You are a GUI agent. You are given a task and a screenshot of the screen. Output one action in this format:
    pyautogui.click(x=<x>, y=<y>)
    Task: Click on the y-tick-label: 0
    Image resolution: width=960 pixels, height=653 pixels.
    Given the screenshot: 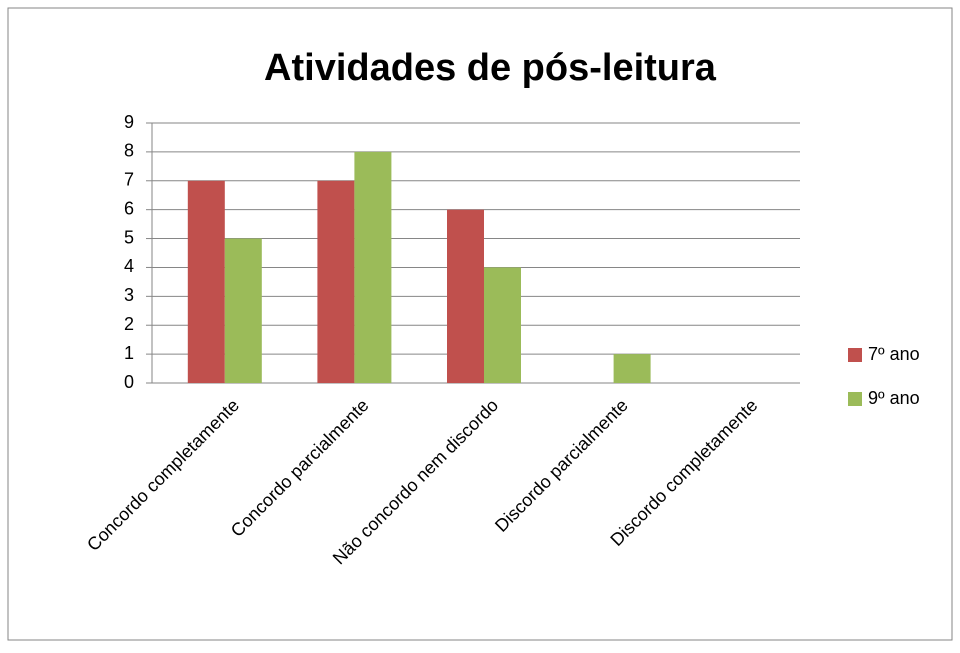 What is the action you would take?
    pyautogui.click(x=129, y=382)
    